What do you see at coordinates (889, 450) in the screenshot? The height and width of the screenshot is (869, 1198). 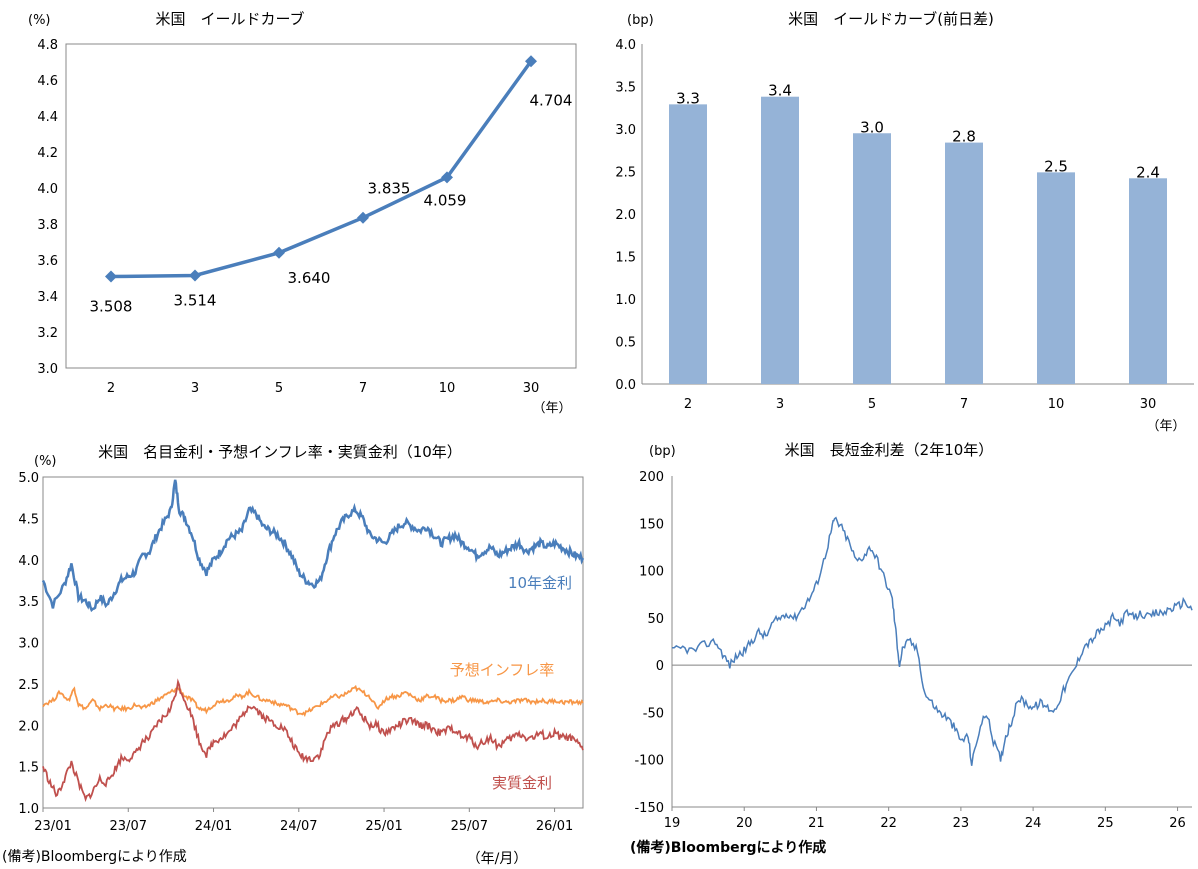 I see `chart-title: 米国 長短金利差（2年10年）` at bounding box center [889, 450].